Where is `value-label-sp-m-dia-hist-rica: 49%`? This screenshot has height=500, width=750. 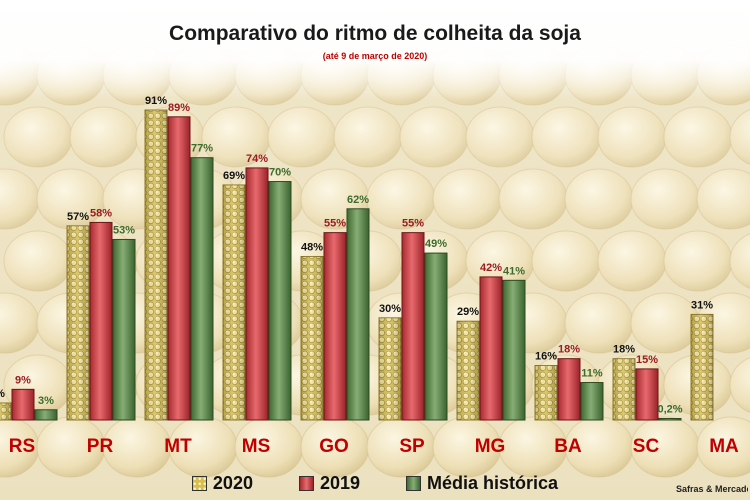
value-label-sp-m-dia-hist-rica: 49% is located at coordinates (436, 244).